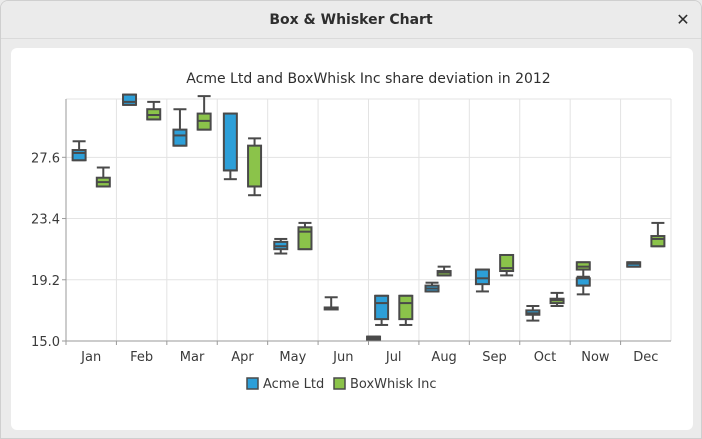  I want to click on x-tick-label: Mar, so click(192, 357).